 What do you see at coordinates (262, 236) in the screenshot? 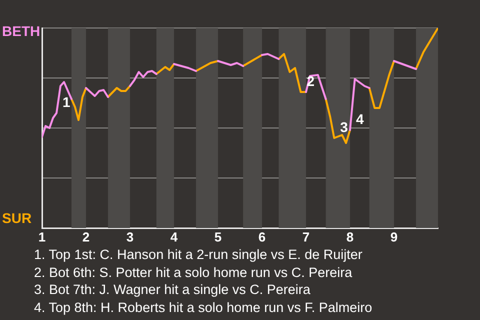
I see `x-tick-label: 6` at bounding box center [262, 236].